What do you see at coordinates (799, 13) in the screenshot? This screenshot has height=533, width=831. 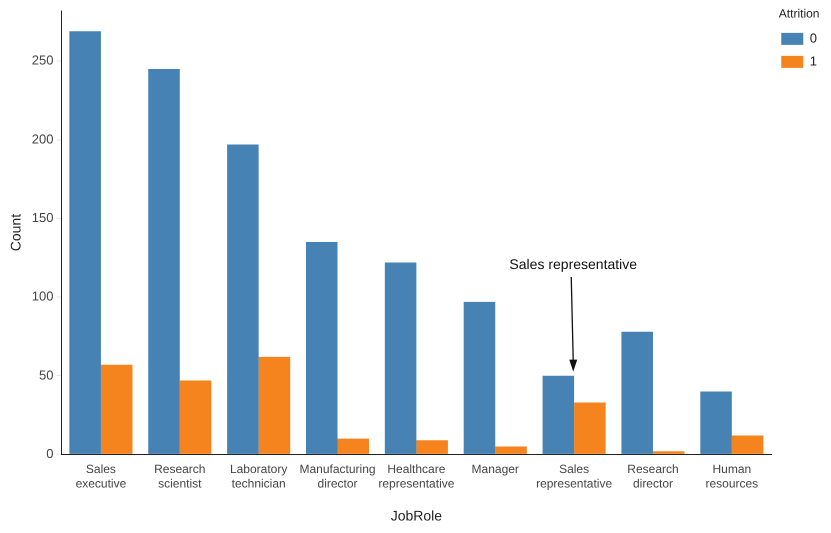 I see `legend-title: Attrition` at bounding box center [799, 13].